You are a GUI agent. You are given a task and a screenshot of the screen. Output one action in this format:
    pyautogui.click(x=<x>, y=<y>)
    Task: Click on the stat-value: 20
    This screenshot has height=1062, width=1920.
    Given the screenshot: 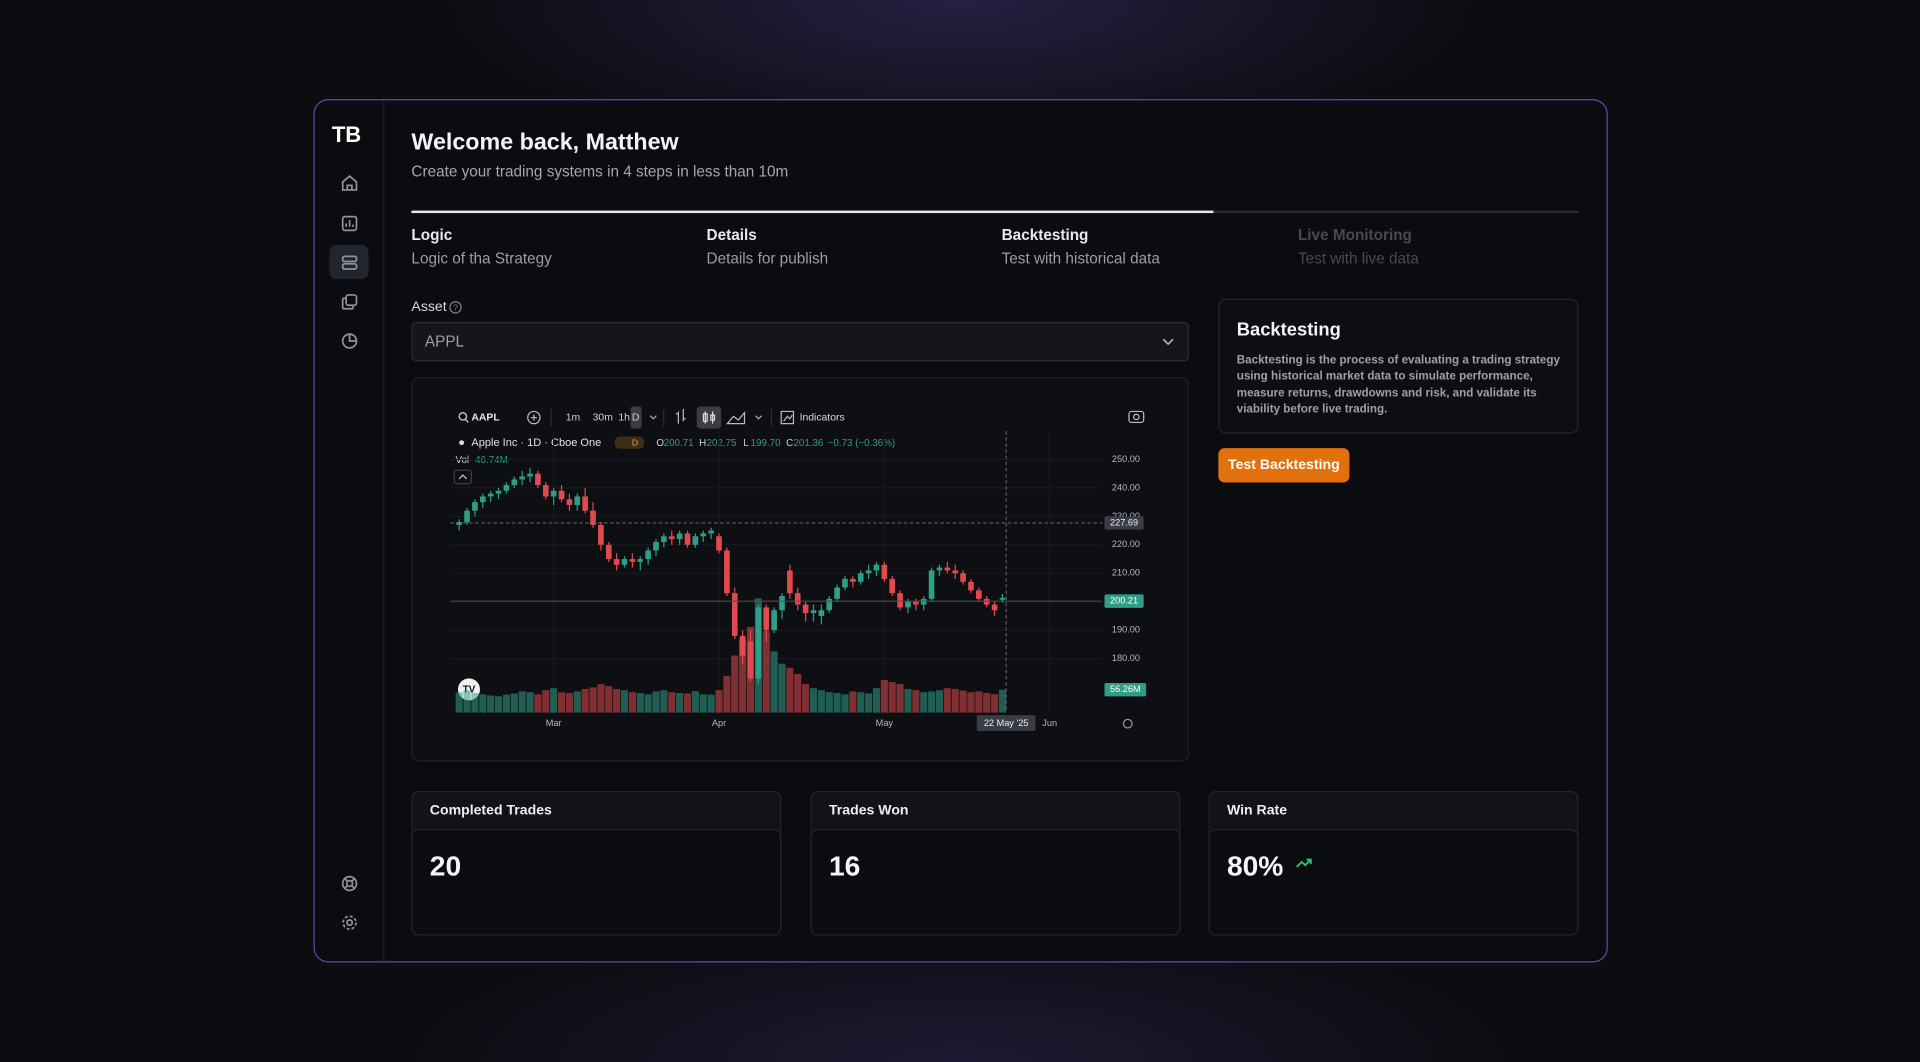 What is the action you would take?
    pyautogui.click(x=445, y=865)
    